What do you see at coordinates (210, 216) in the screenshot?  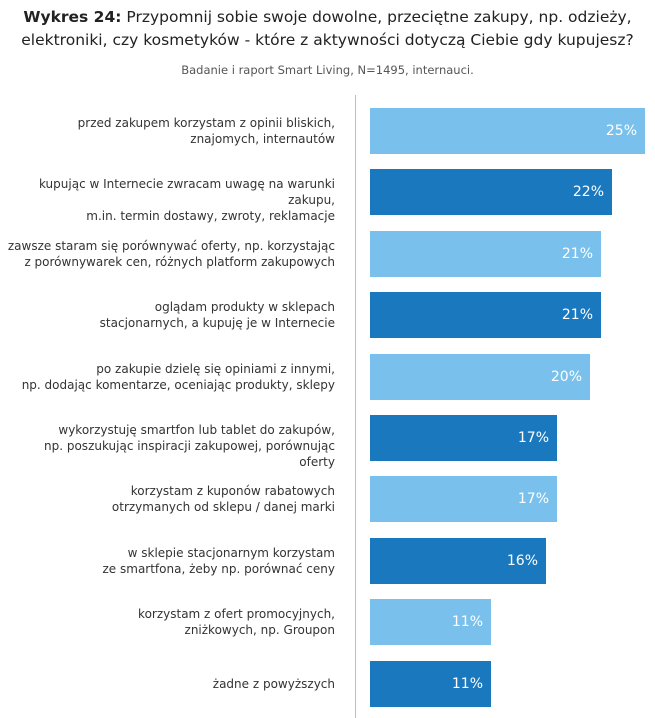 I see `category-label-line: m.in. termin dostawy, zwroty, reklamacje` at bounding box center [210, 216].